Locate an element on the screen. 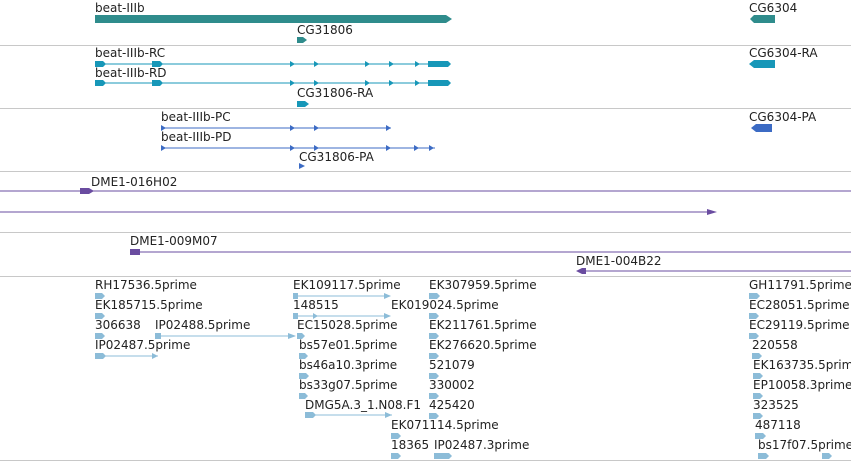 The width and height of the screenshot is (851, 461). transcript-label: CG6304-RA is located at coordinates (783, 53).